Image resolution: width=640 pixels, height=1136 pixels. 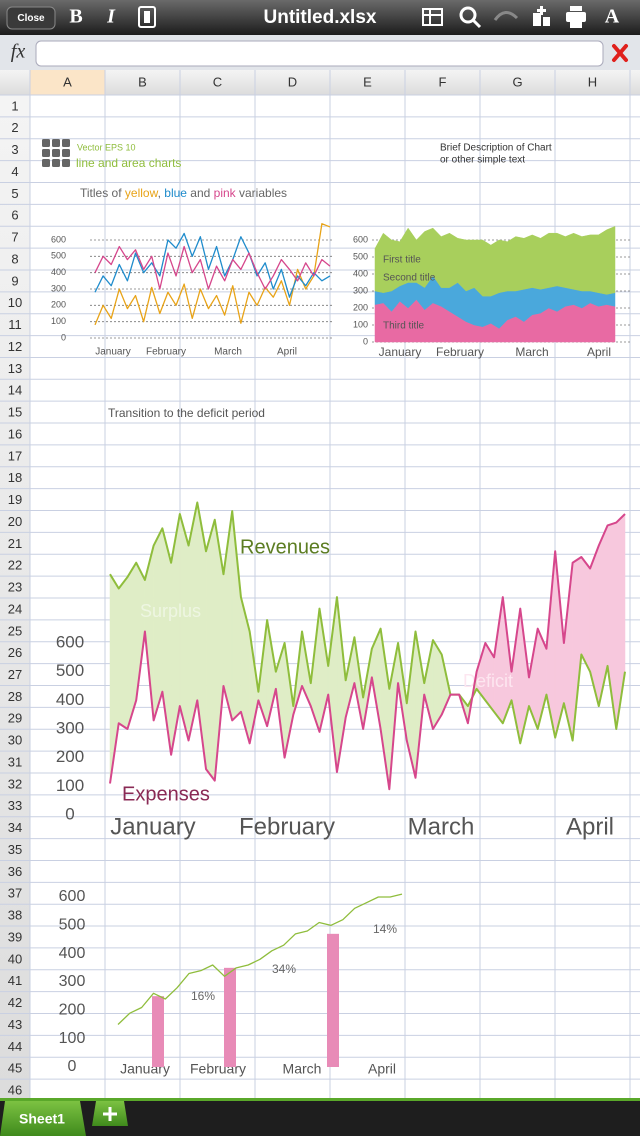 I want to click on row-label: 28, so click(x=15, y=696).